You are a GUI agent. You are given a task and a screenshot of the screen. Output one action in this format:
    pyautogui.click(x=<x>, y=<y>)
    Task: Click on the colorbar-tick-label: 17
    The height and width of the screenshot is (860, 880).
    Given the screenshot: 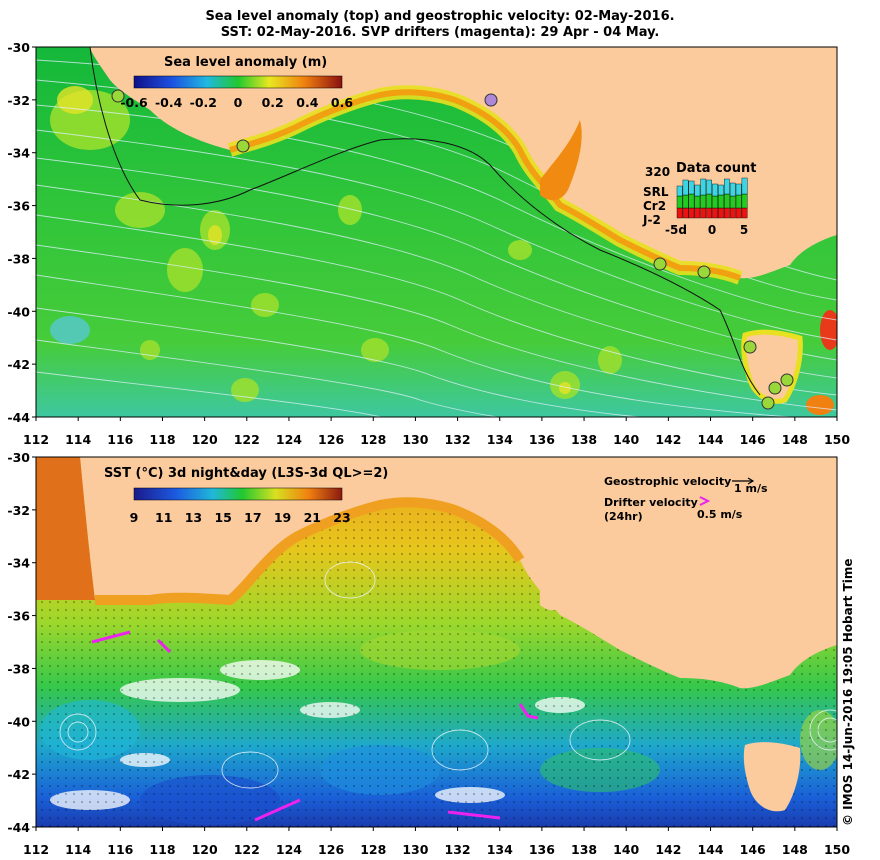 What is the action you would take?
    pyautogui.click(x=252, y=517)
    